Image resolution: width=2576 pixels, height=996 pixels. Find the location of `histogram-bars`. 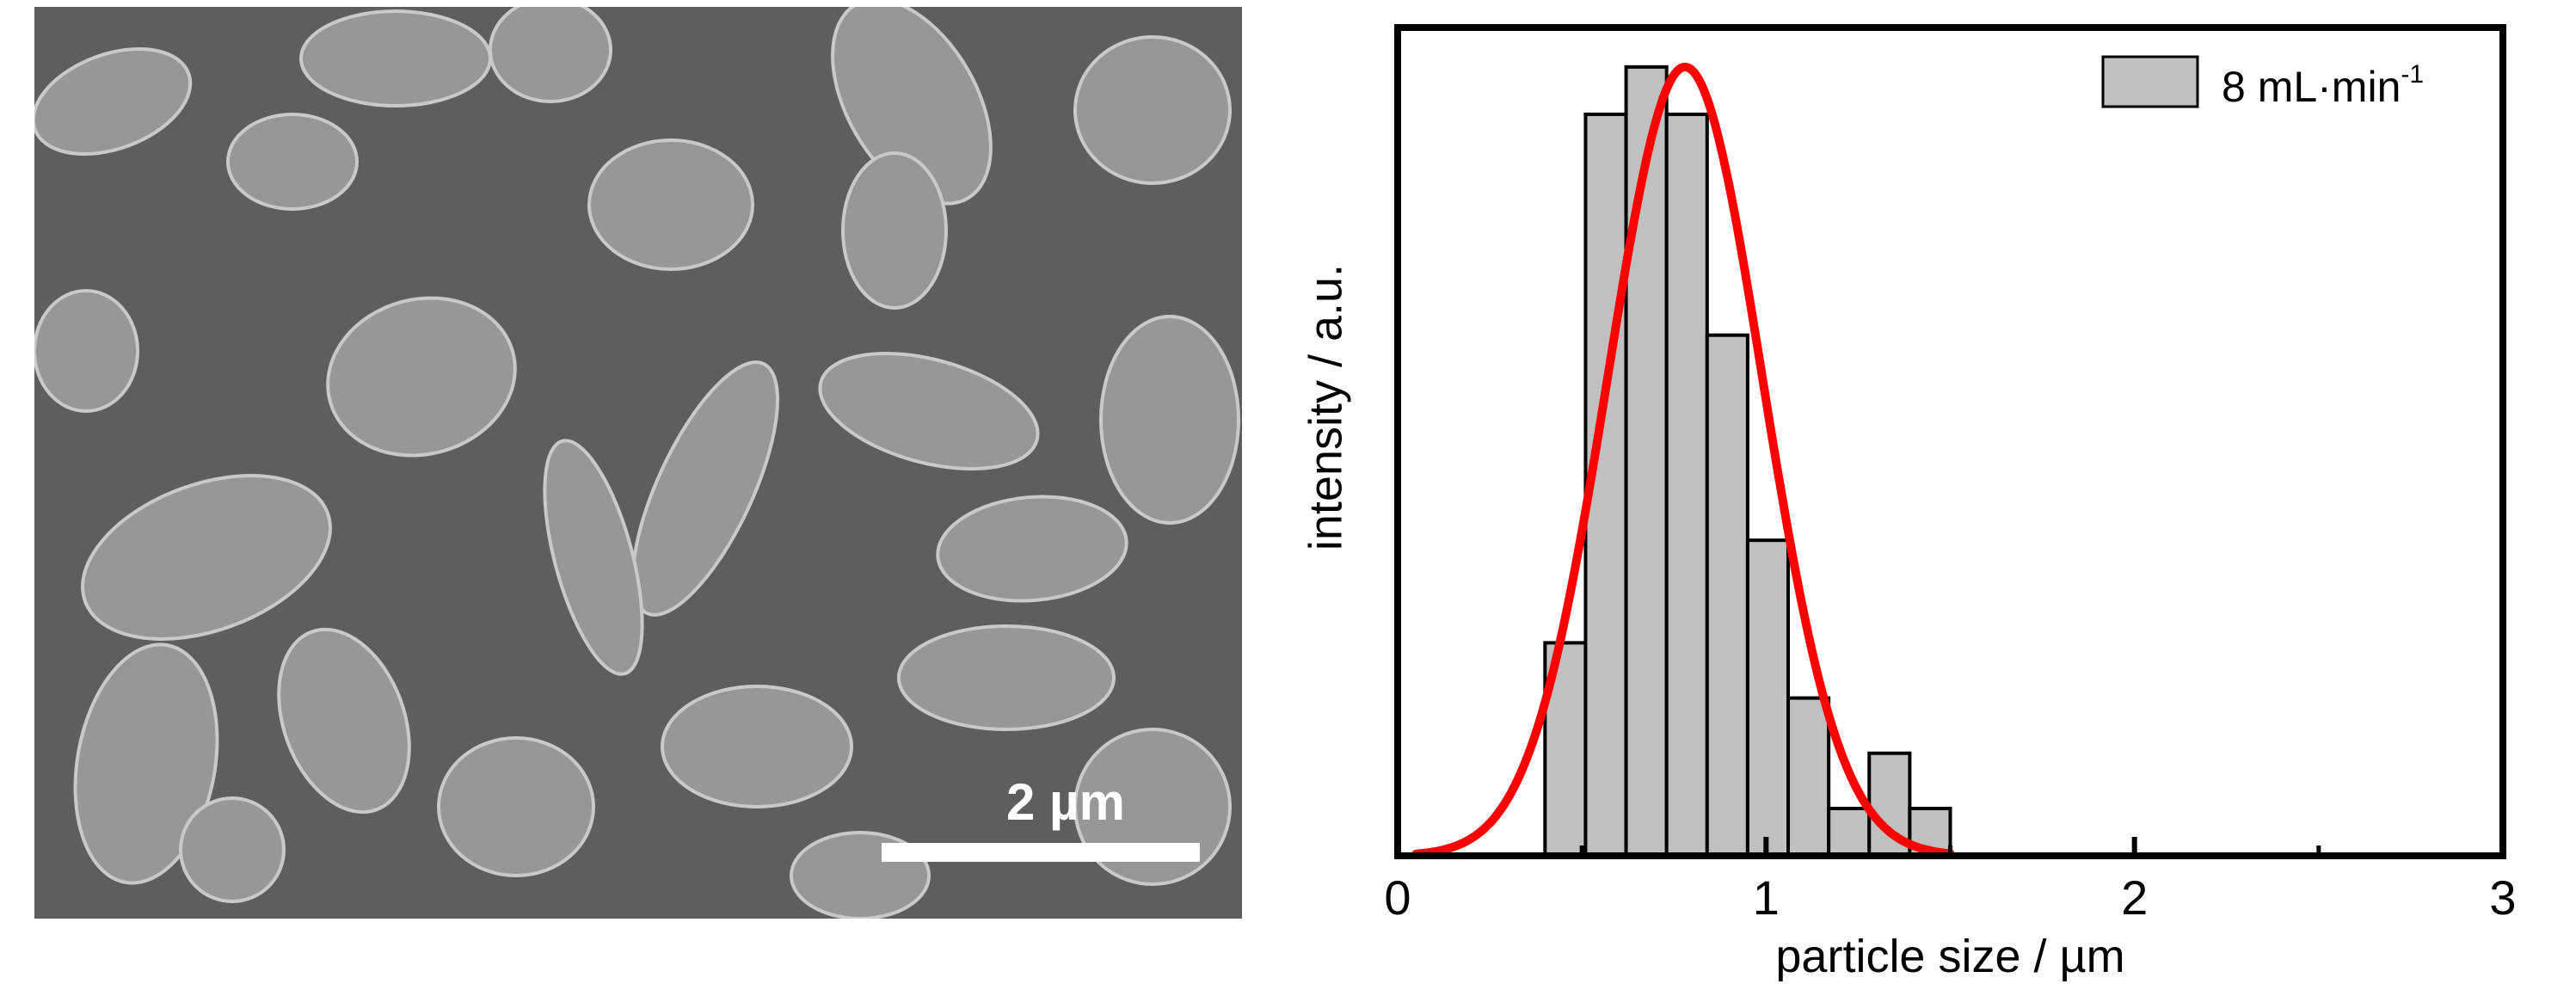

histogram-bars is located at coordinates (1747, 461).